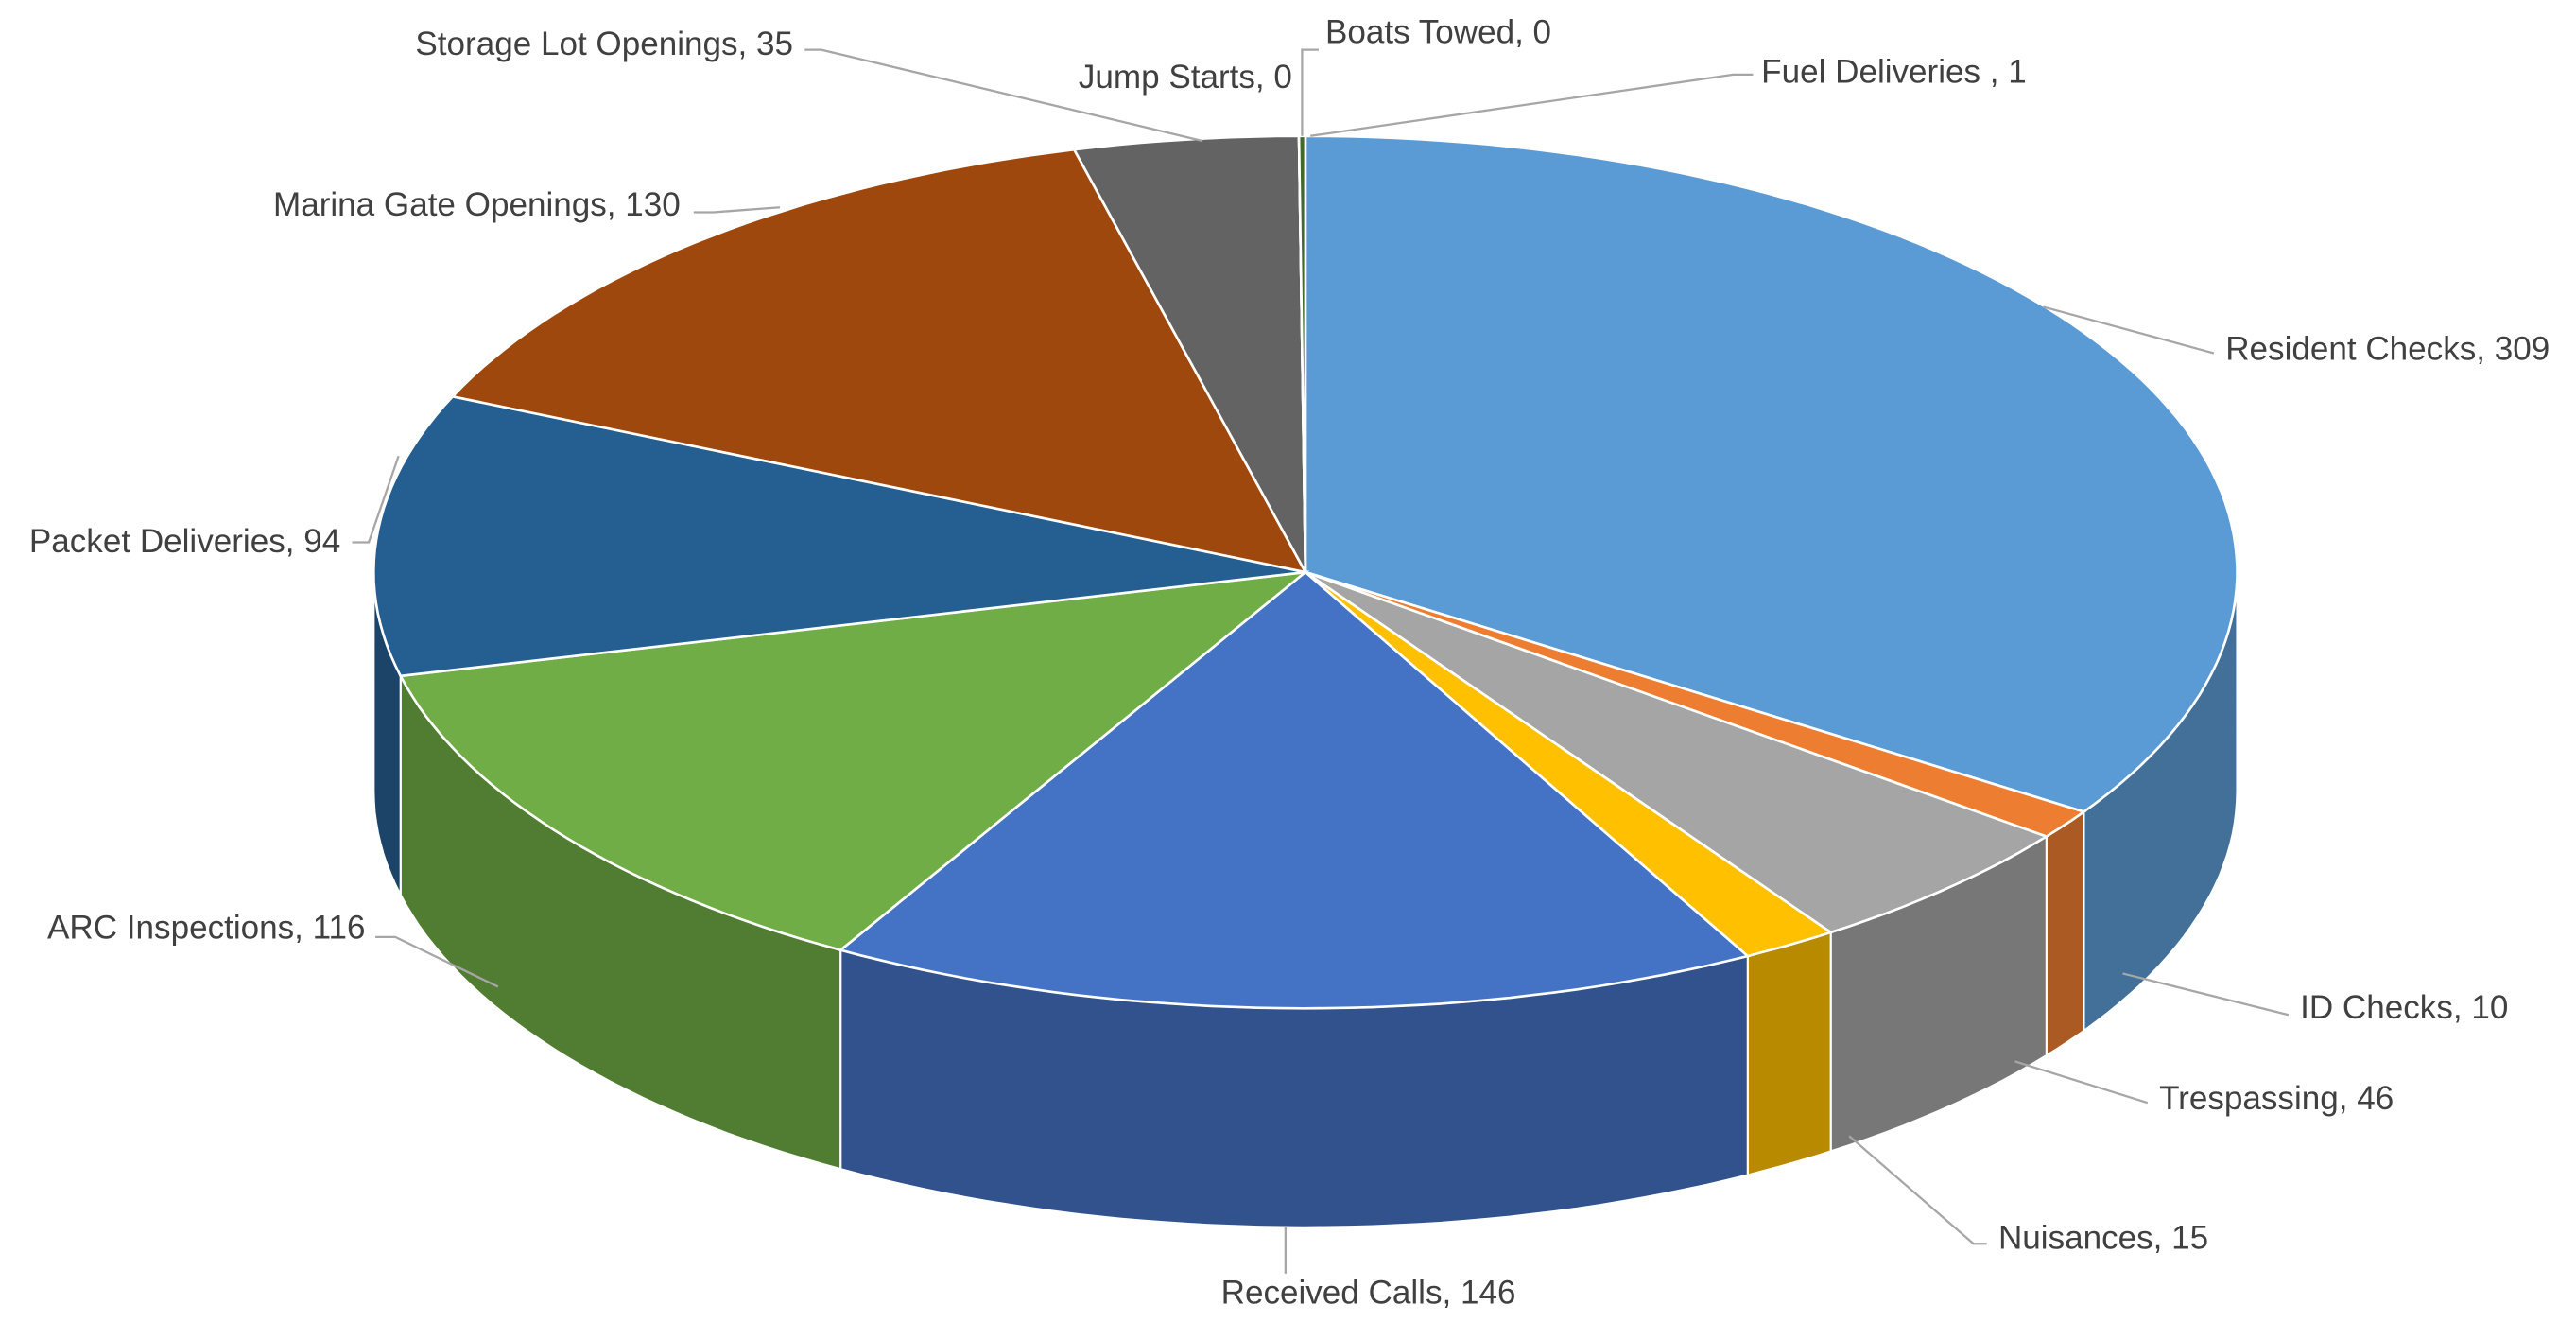 The height and width of the screenshot is (1340, 2576). I want to click on leader-line-fuel-deliveries, so click(1532, 105).